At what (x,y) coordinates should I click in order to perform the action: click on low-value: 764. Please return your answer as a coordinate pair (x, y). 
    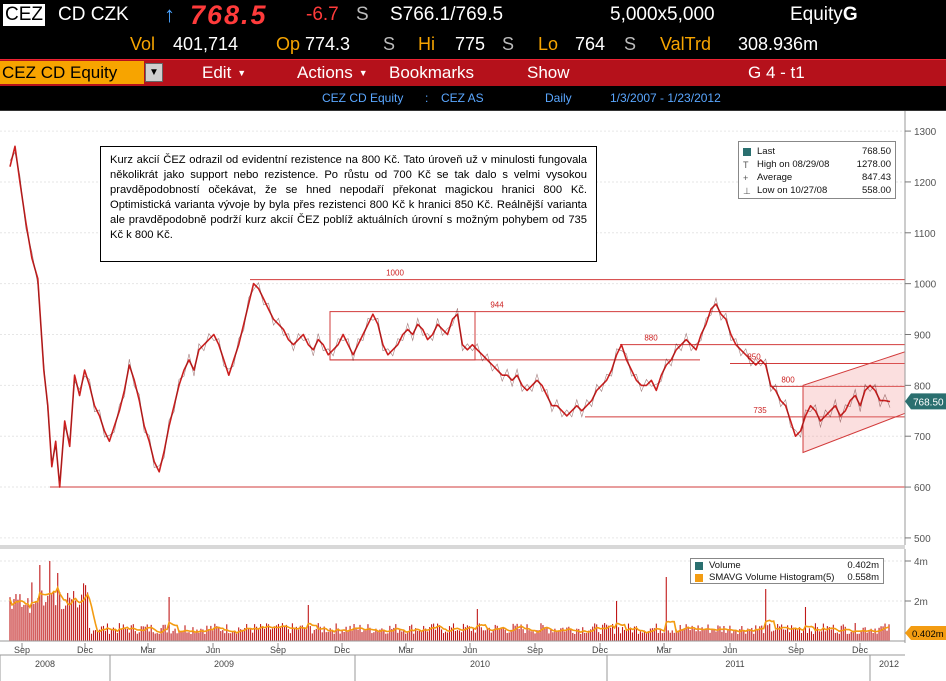
    Looking at the image, I should click on (590, 44).